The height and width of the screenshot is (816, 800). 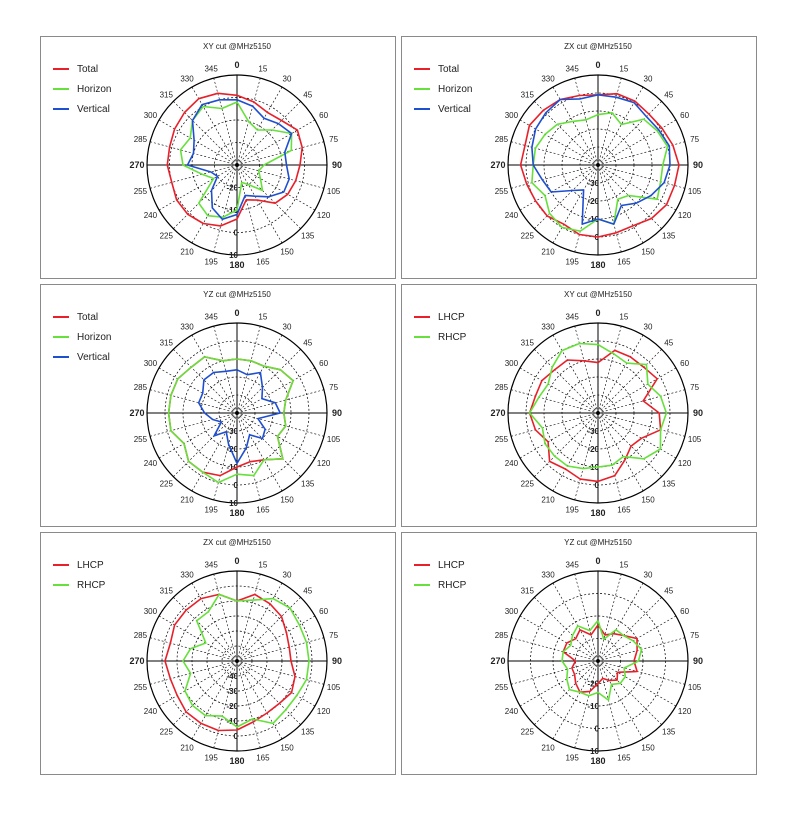 I want to click on angle-tick-label: 255, so click(x=141, y=687).